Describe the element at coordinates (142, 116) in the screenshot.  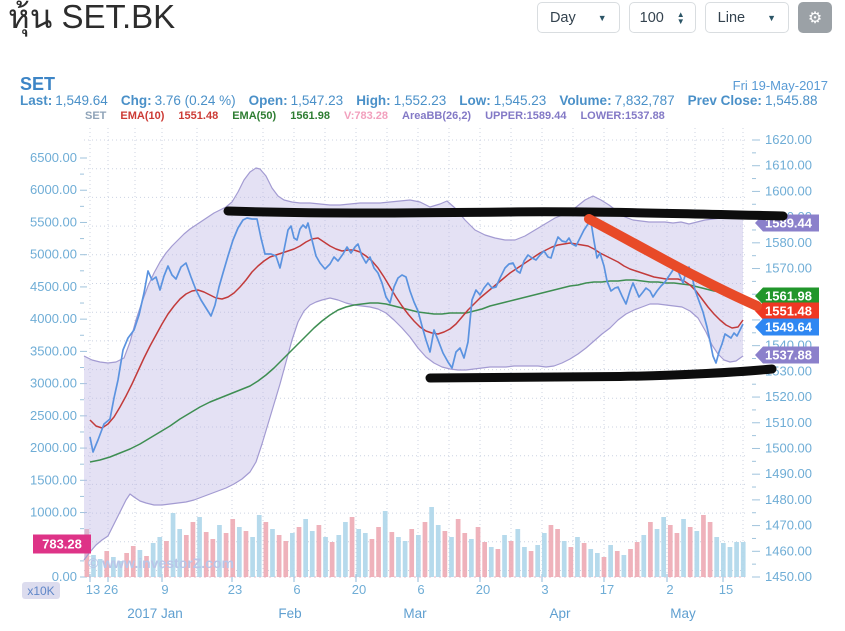
I see `legend-item: EMA(10)` at that location.